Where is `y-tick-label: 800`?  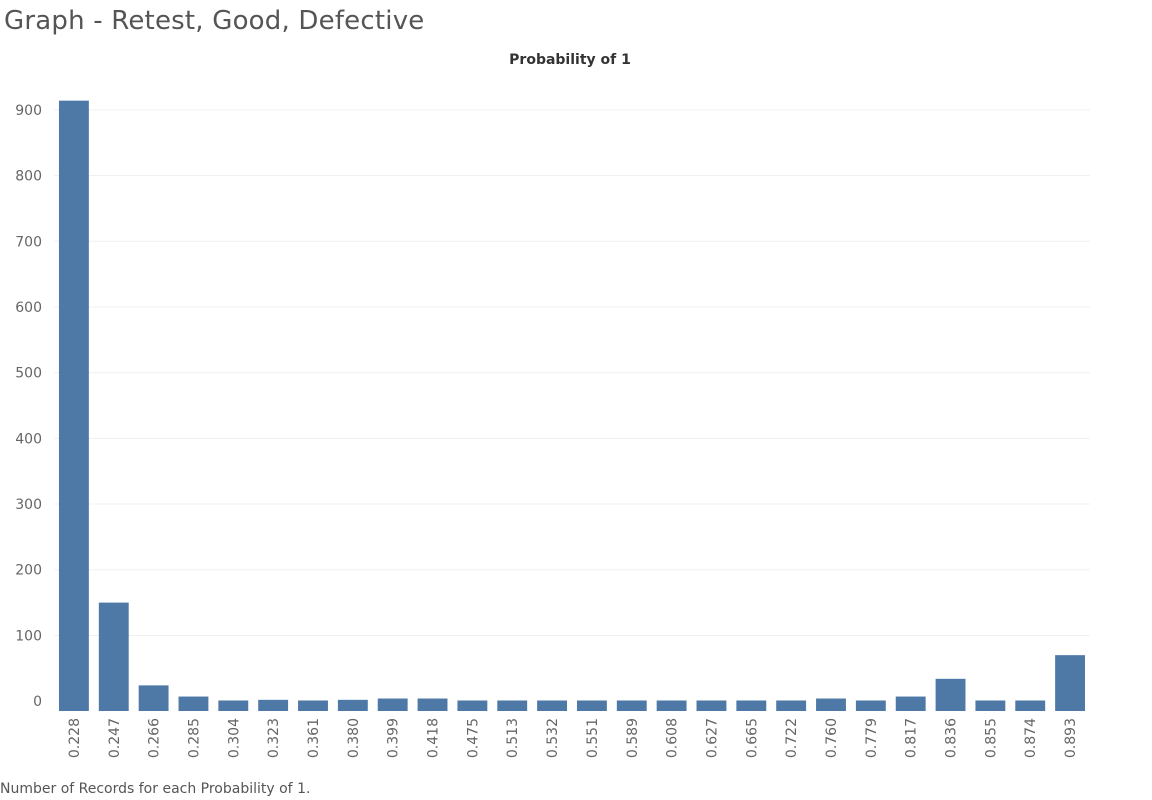 y-tick-label: 800 is located at coordinates (28, 177).